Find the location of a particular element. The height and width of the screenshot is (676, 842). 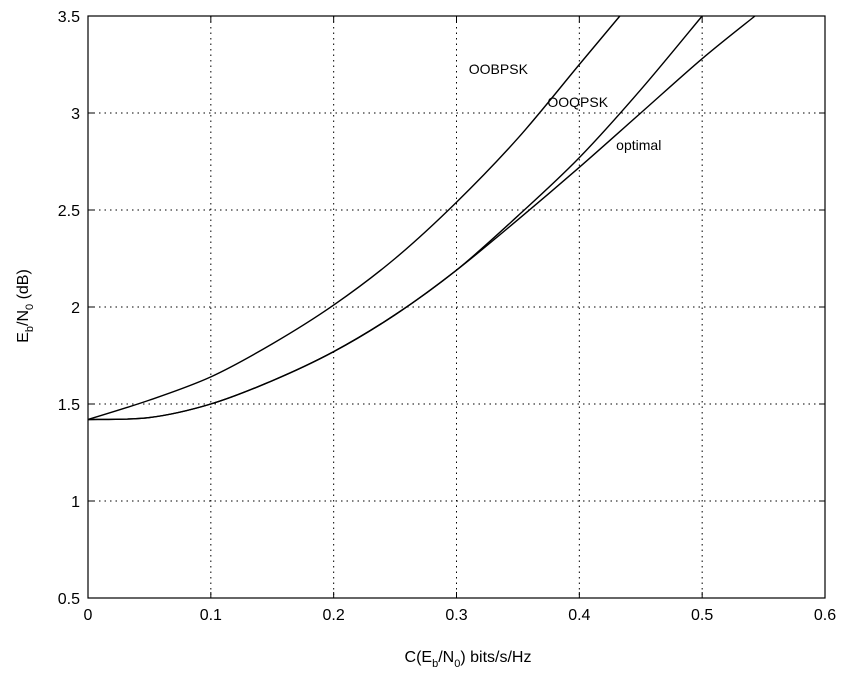

y-tick-label: 0.5 is located at coordinates (69, 599).